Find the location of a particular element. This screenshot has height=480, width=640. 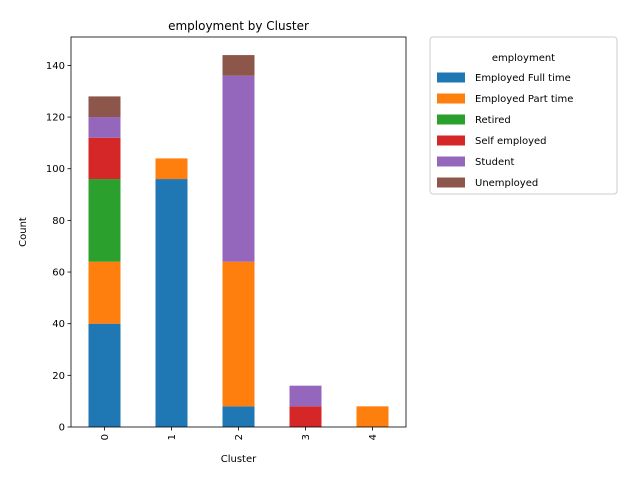

legend-box is located at coordinates (523, 115).